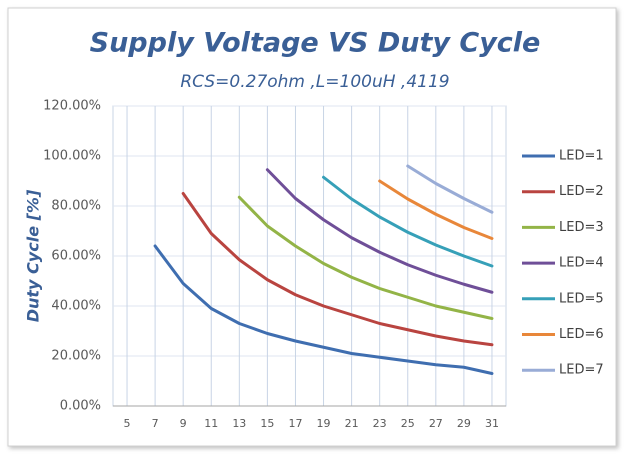  Describe the element at coordinates (155, 423) in the screenshot. I see `x-tick-label: 7` at that location.